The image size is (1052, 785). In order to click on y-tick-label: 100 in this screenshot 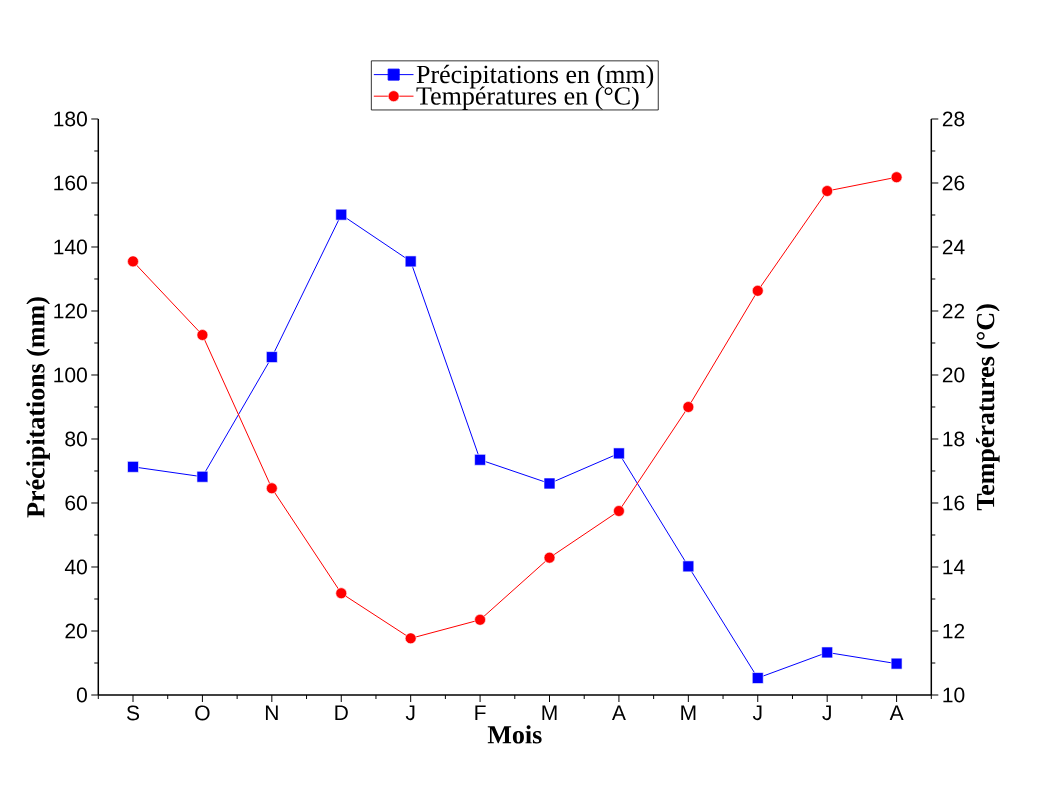, I will do `click(70, 375)`.